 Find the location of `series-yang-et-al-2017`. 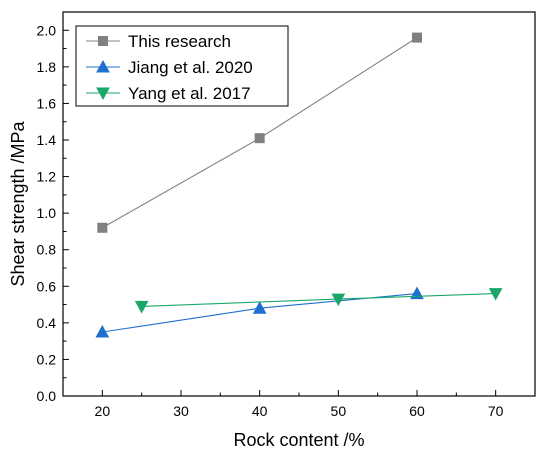

series-yang-et-al-2017 is located at coordinates (318, 301).